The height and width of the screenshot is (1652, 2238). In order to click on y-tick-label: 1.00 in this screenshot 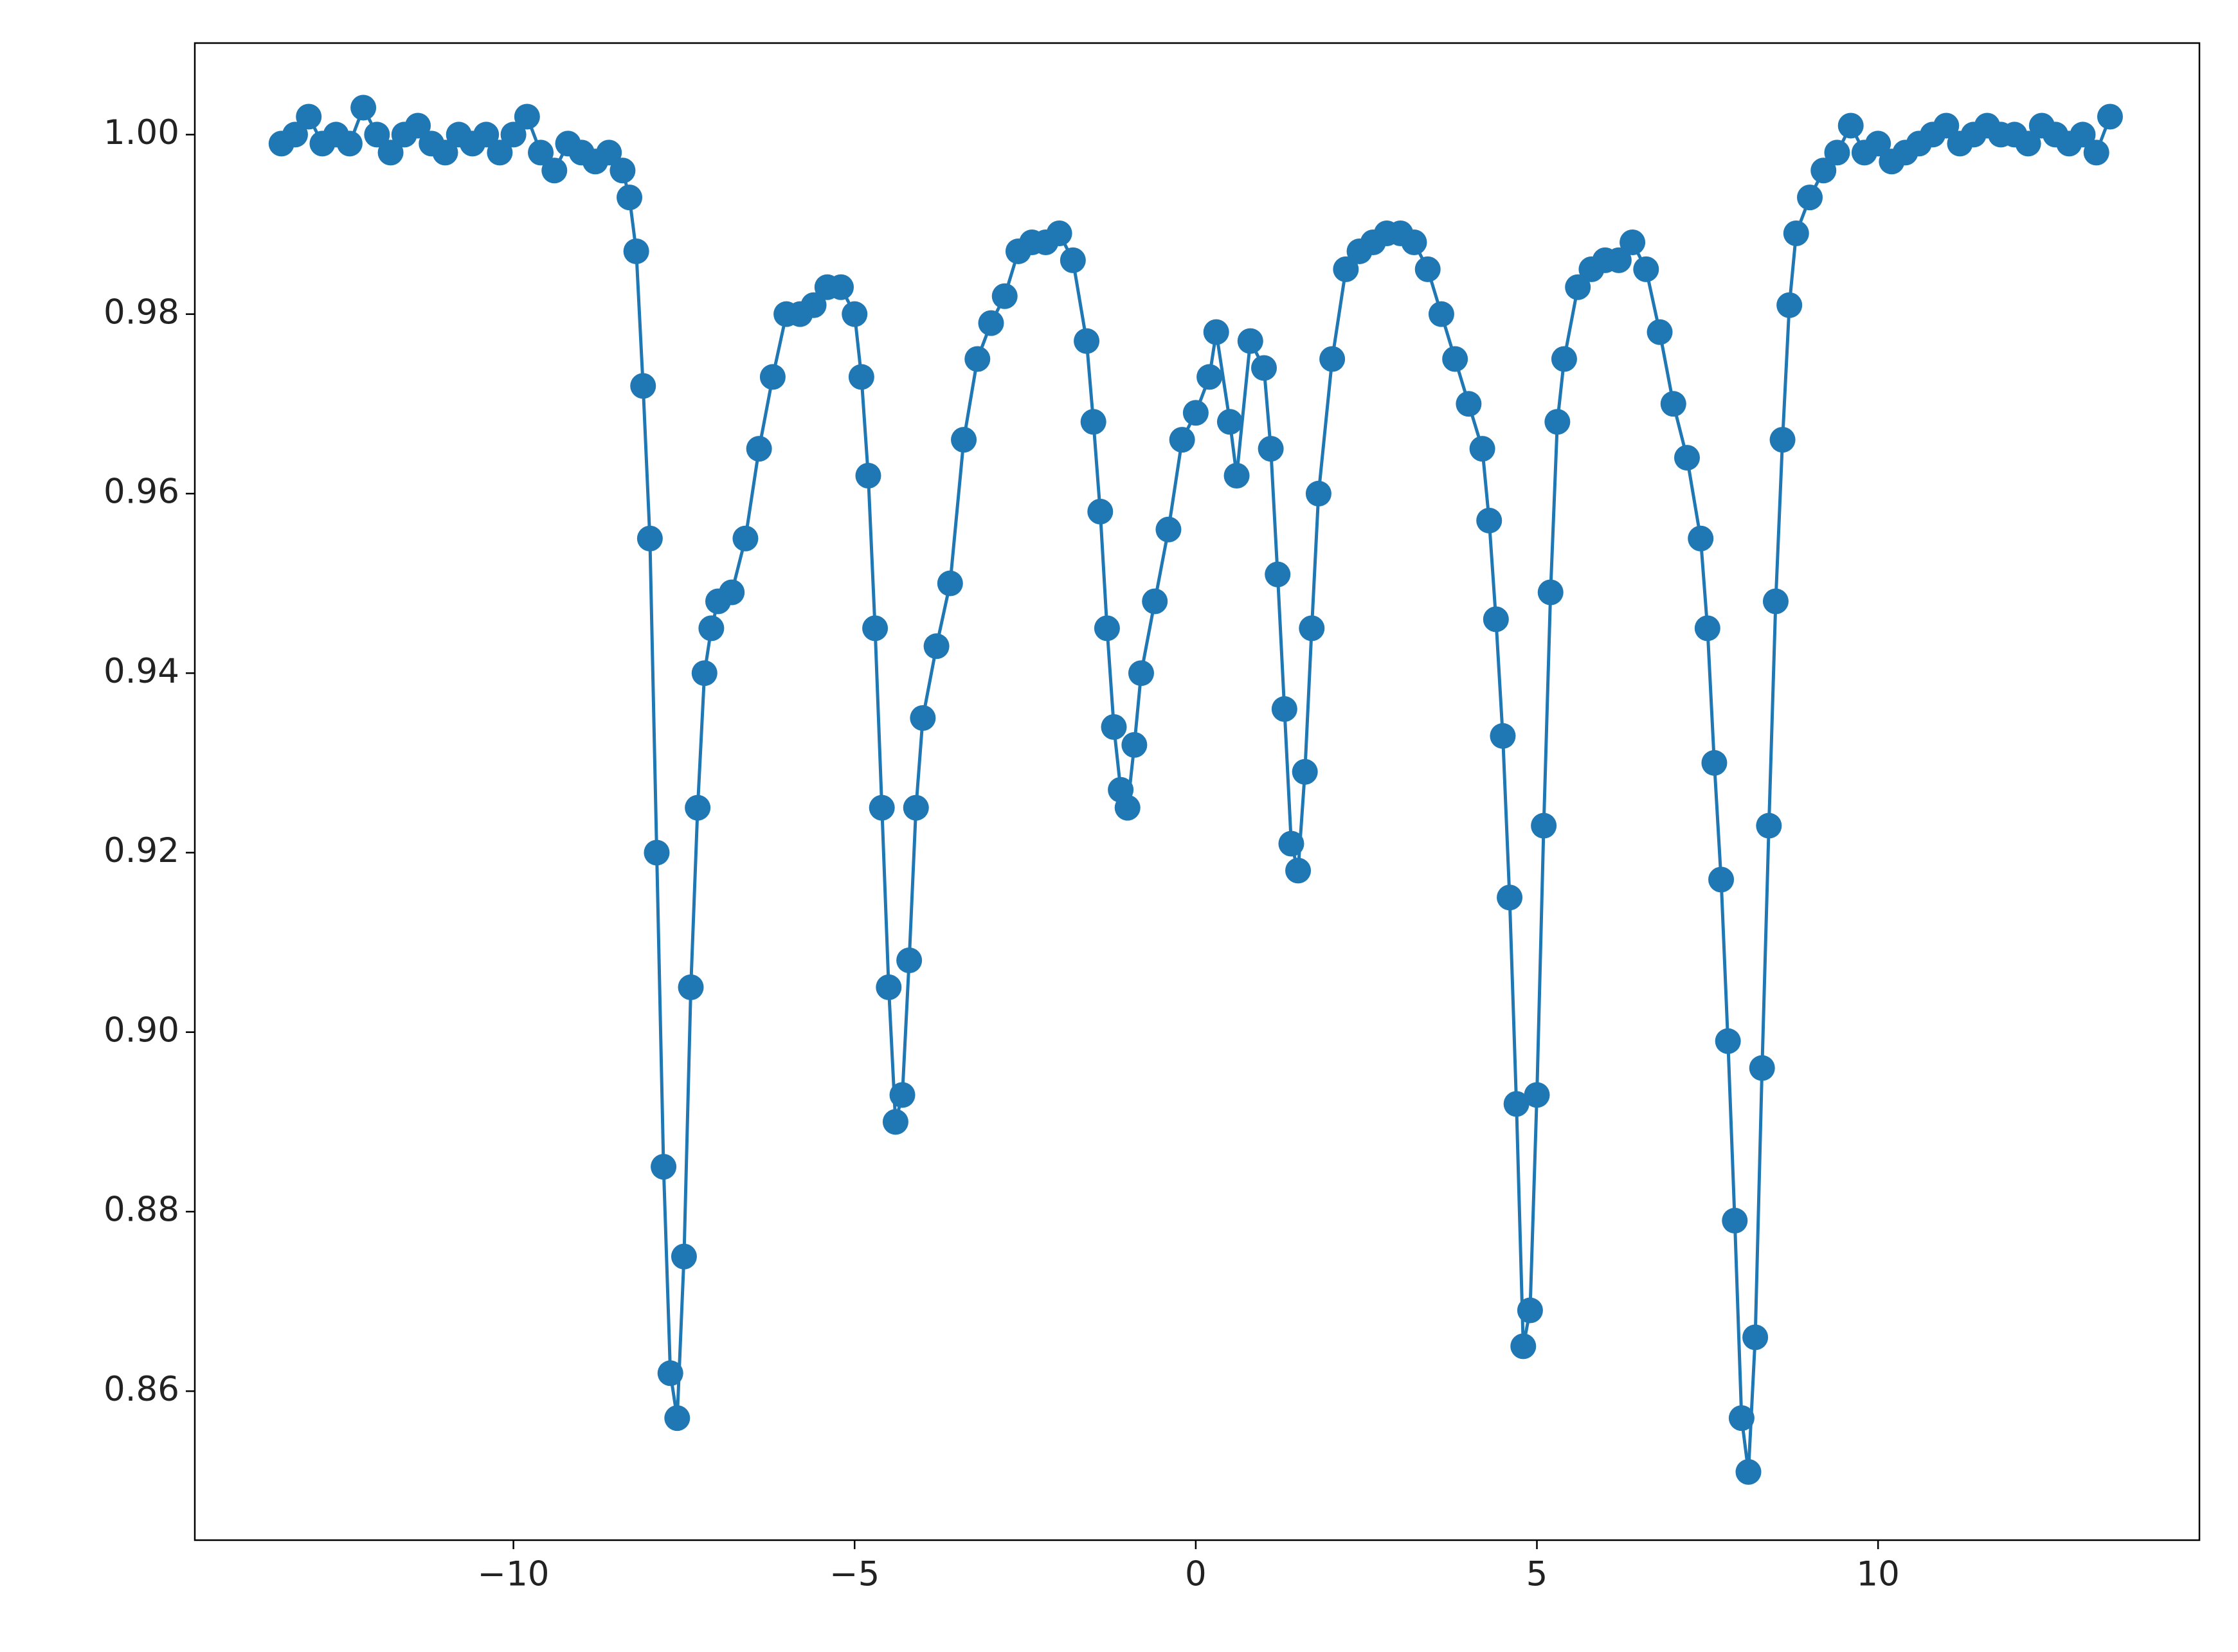, I will do `click(142, 132)`.